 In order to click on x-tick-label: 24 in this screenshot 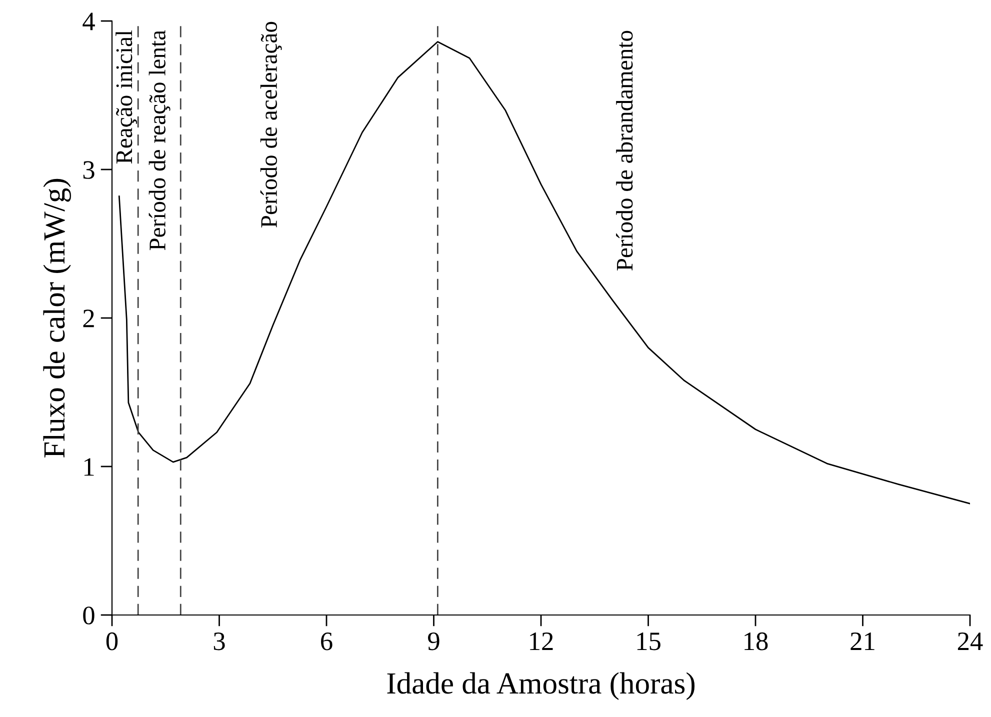, I will do `click(970, 641)`.